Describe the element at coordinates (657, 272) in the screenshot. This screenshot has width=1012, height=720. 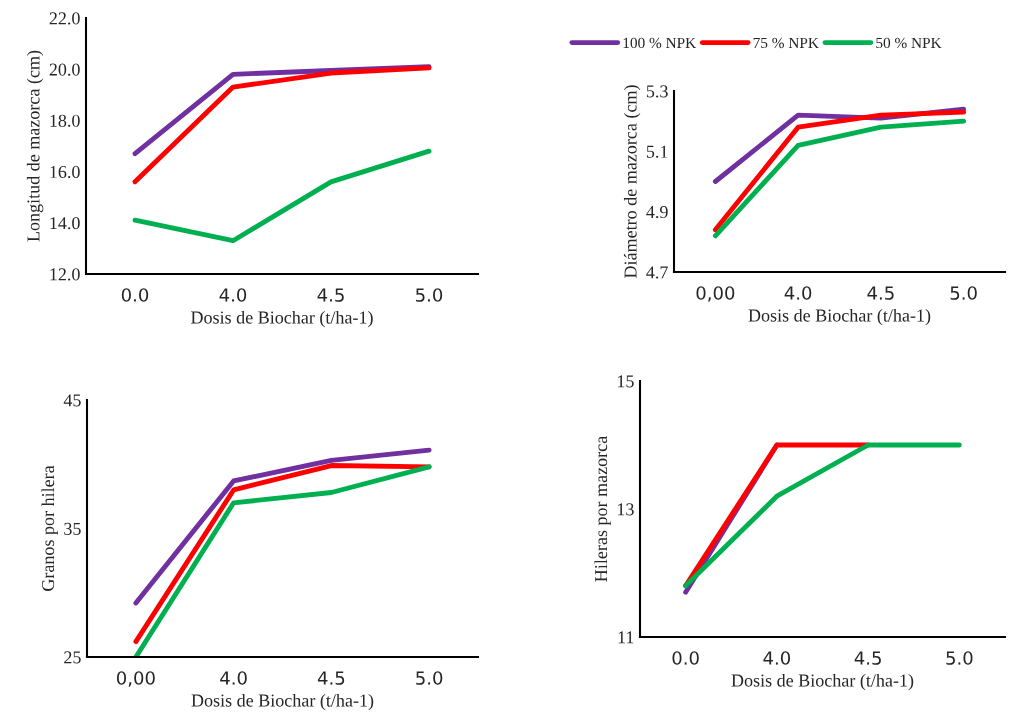
I see `y-tick-label: 4.7` at that location.